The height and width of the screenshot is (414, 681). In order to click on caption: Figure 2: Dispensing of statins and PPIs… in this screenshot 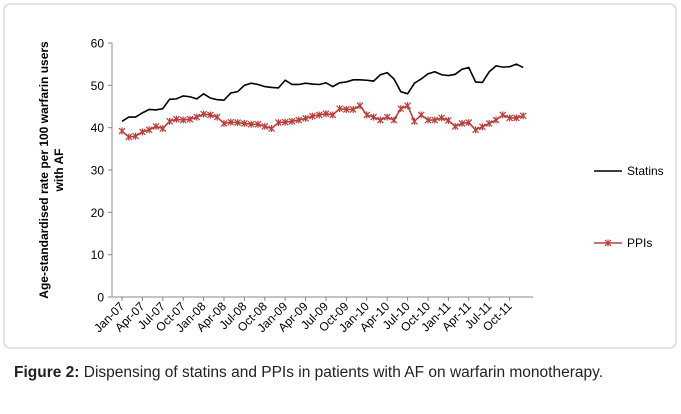, I will do `click(340, 372)`.